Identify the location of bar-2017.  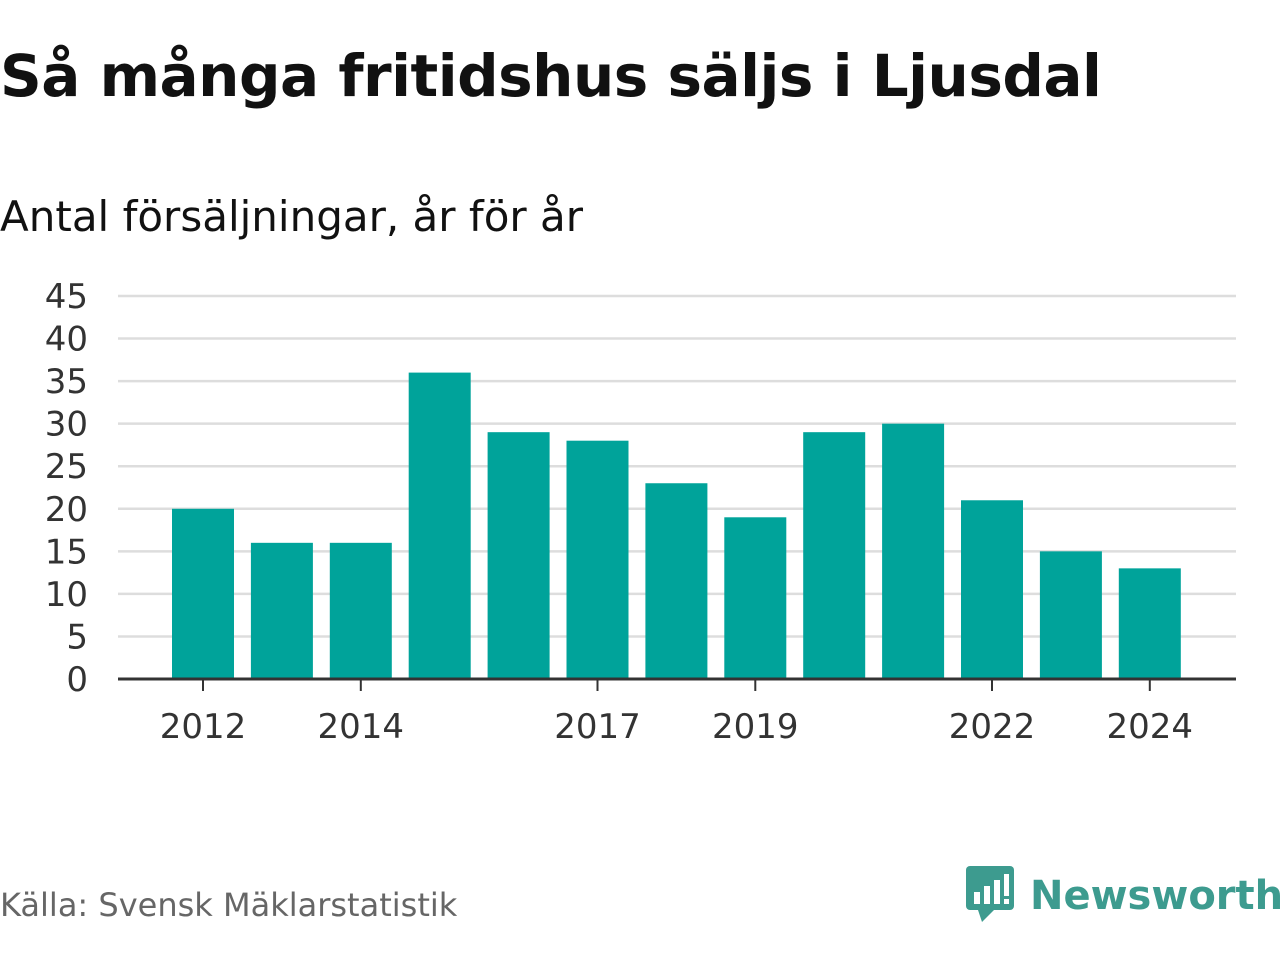
(597, 559).